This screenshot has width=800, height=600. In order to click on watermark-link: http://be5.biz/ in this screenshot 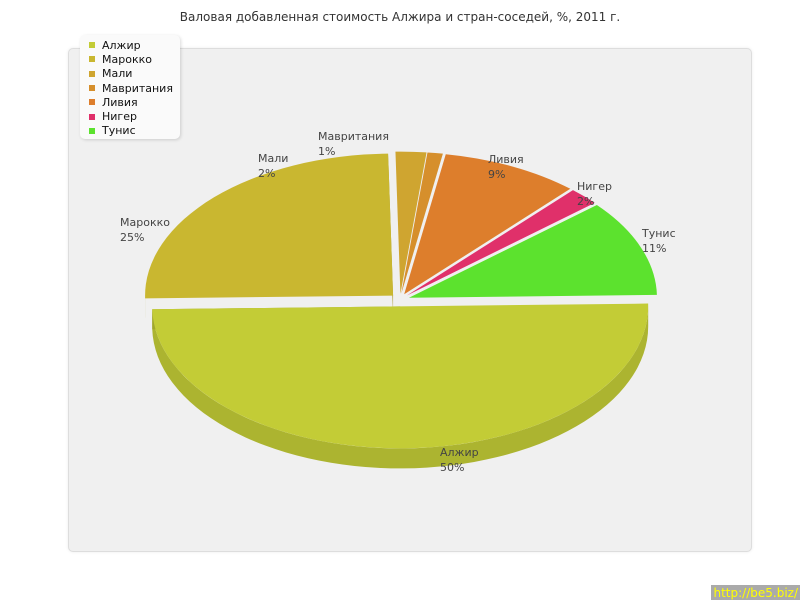, I will do `click(755, 592)`.